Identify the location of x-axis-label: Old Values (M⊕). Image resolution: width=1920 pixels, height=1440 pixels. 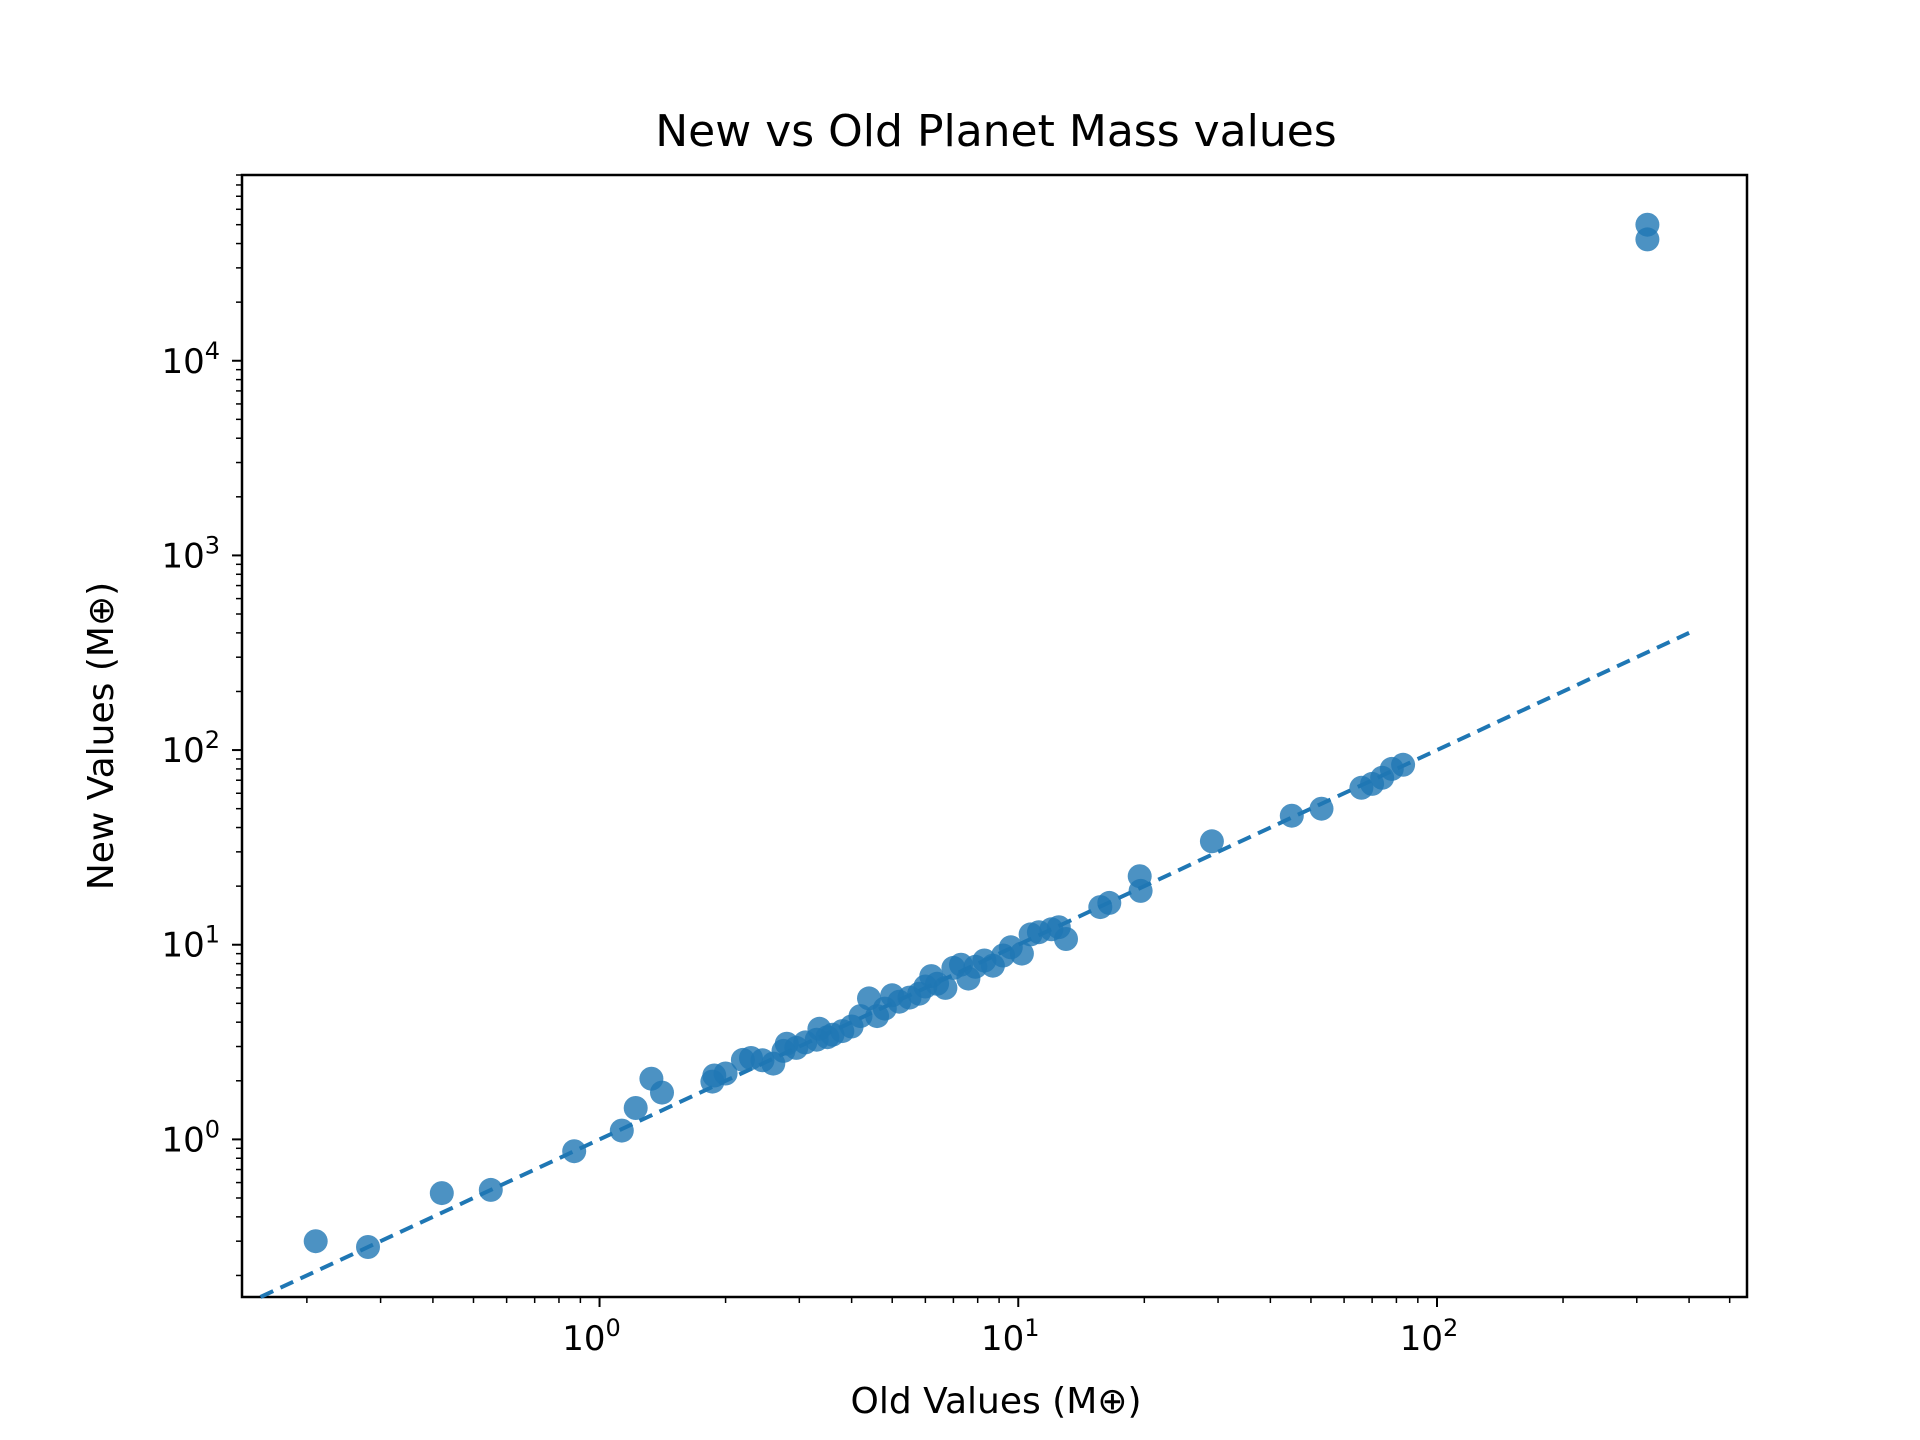
(995, 1401).